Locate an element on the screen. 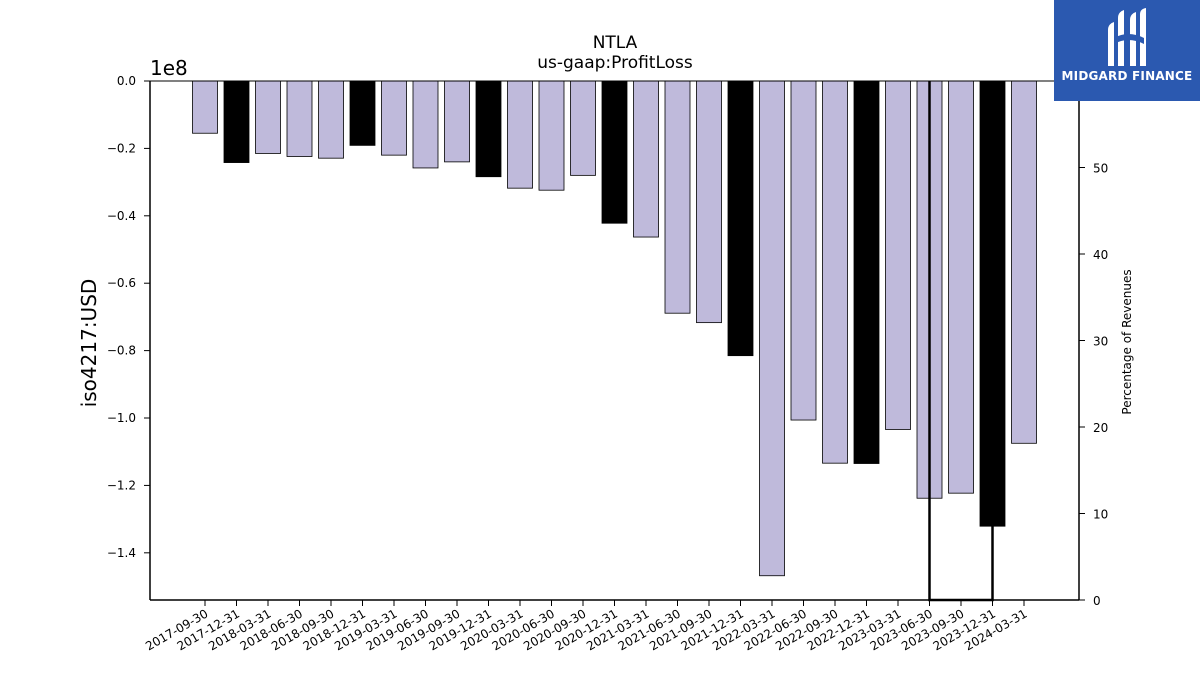  midgard-finance-logo: MIDGARD FINANCE is located at coordinates (1127, 50).